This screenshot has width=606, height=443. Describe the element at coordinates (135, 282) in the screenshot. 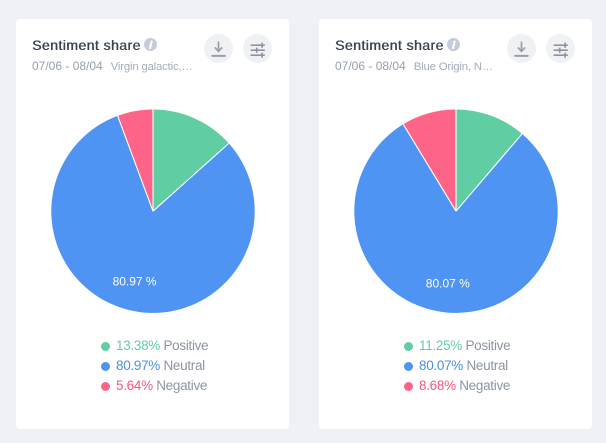

I see `svg-text: 80.97 %` at that location.